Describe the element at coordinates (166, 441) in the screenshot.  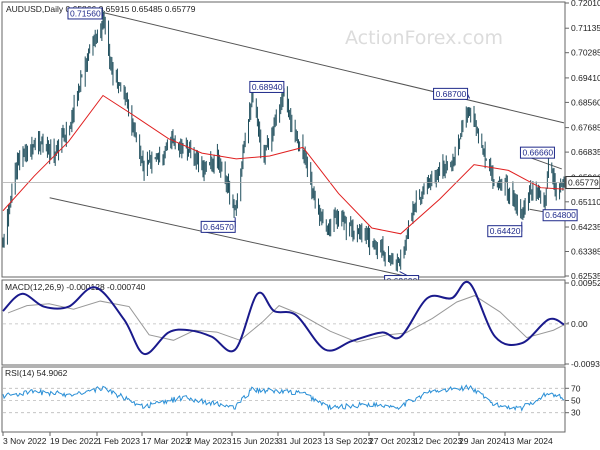
I see `x-tick-label: 17 Mar 2023` at that location.